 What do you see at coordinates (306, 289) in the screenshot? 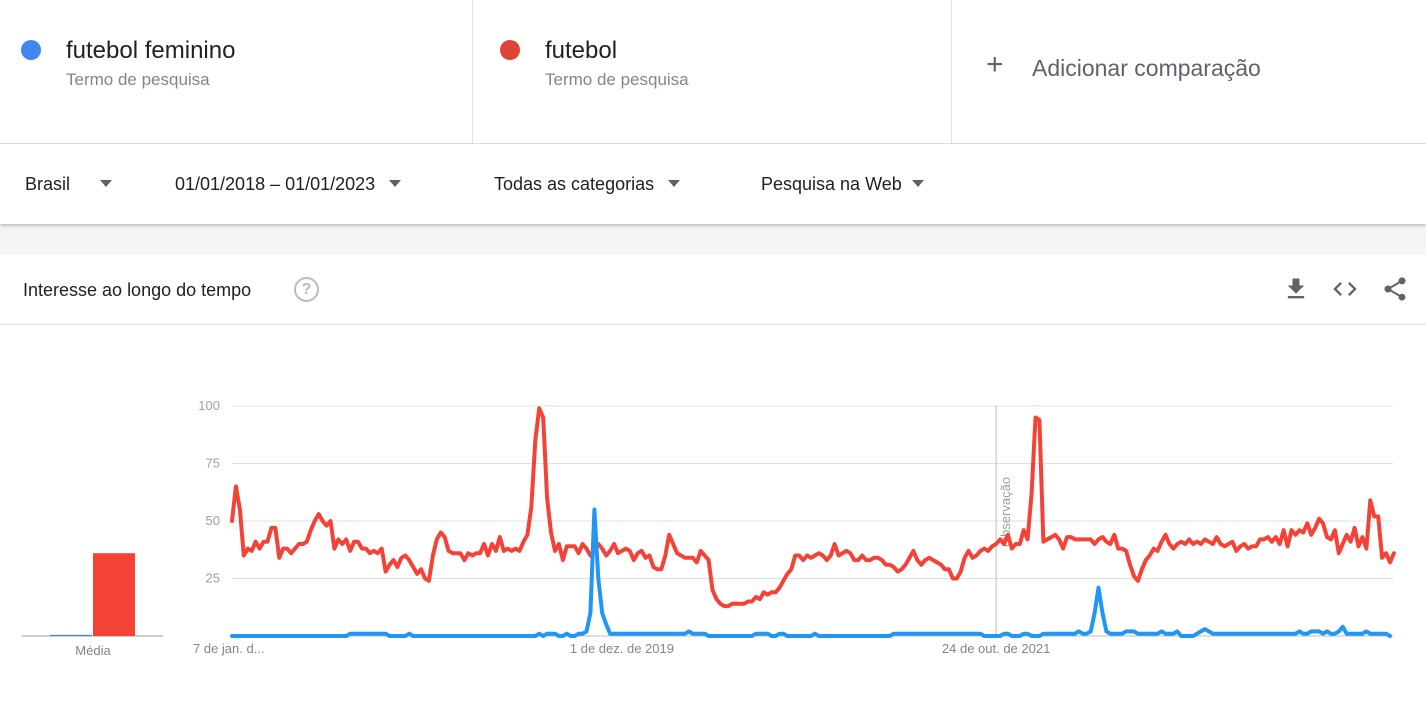
I see `question-circle-icon: ?` at bounding box center [306, 289].